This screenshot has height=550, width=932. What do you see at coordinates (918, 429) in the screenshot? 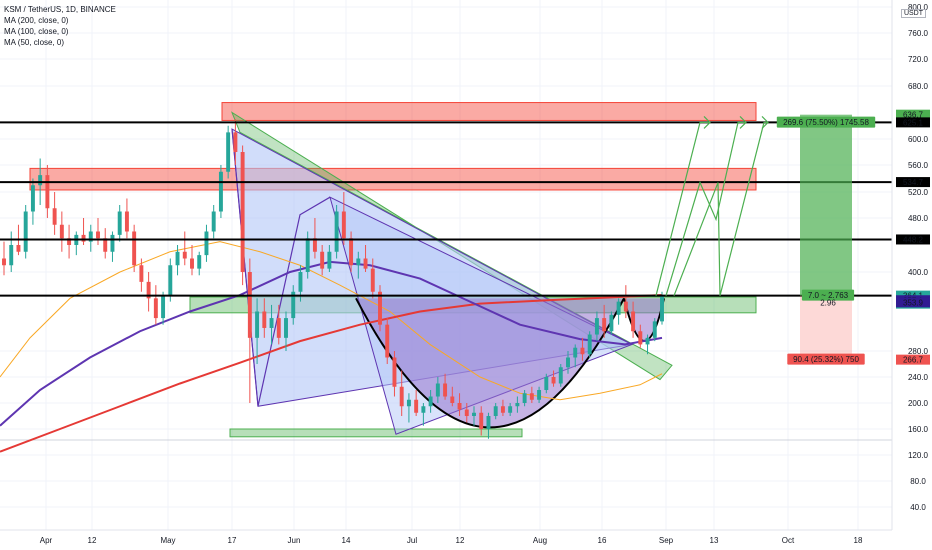
I see `y-tick-label: 160.0` at bounding box center [918, 429].